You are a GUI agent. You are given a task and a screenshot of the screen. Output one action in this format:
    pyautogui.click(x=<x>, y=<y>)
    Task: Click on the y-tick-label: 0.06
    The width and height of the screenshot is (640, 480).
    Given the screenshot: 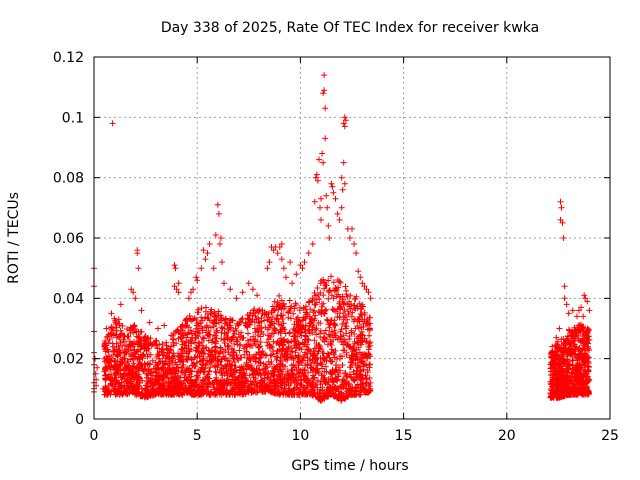 What is the action you would take?
    pyautogui.click(x=68, y=239)
    